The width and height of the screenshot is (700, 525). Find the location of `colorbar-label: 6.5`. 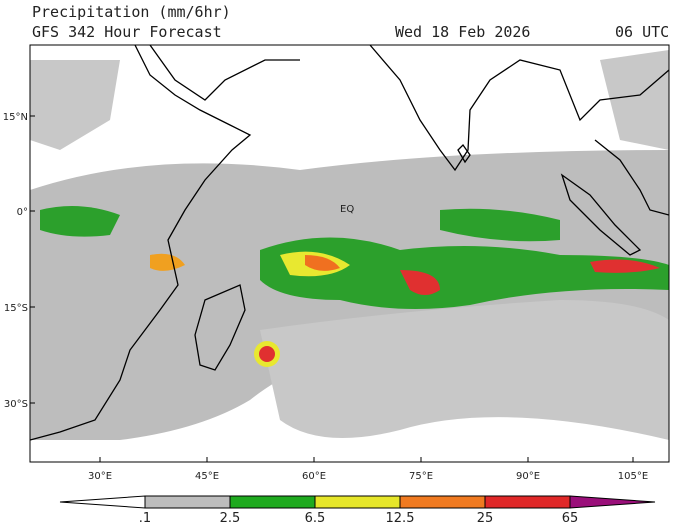

colorbar-label: 6.5 is located at coordinates (315, 518).